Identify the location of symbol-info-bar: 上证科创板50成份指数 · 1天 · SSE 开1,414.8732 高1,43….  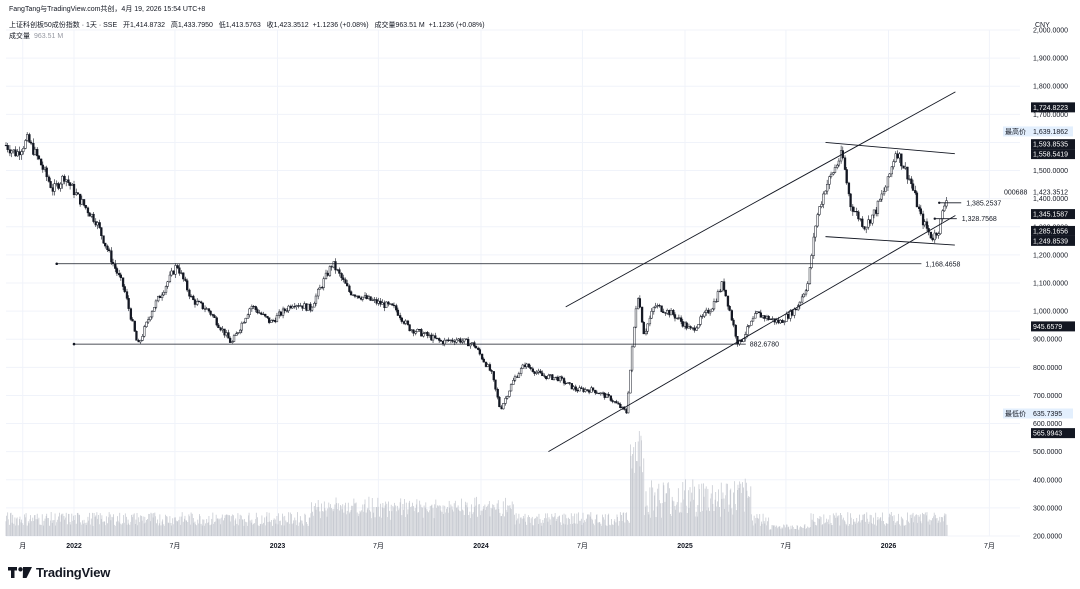
(247, 25).